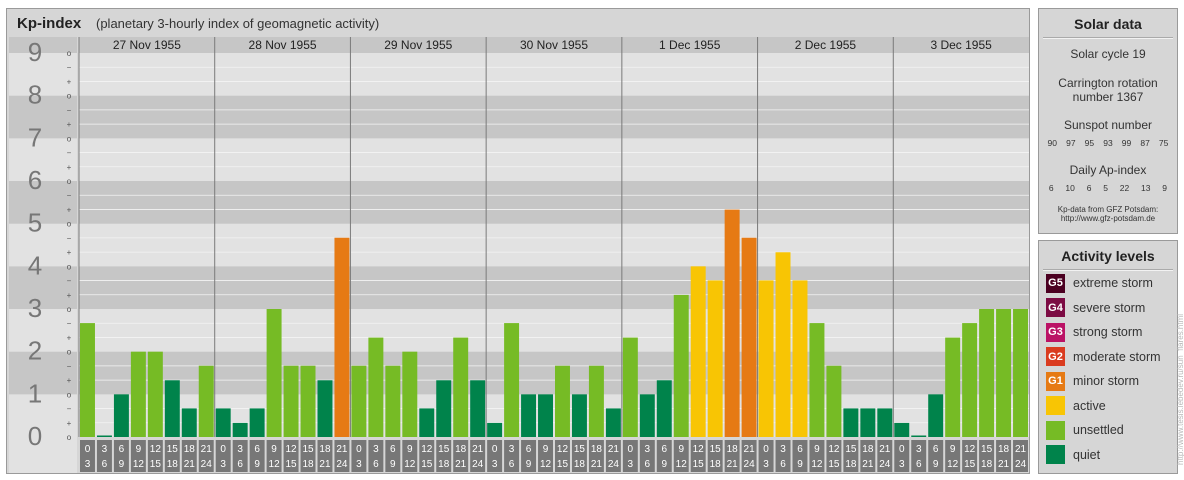  What do you see at coordinates (826, 45) in the screenshot?
I see `day-label: 2 Dec 1955` at bounding box center [826, 45].